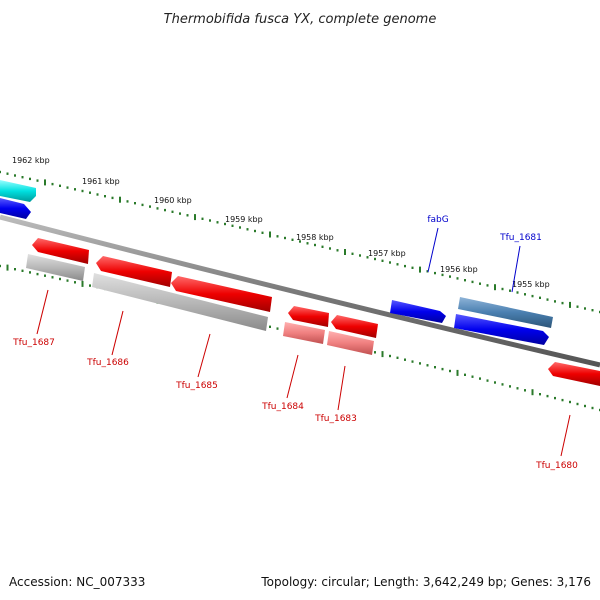 The width and height of the screenshot is (600, 600). What do you see at coordinates (531, 284) in the screenshot?
I see `tick-label-1955: 1955 kbp` at bounding box center [531, 284].